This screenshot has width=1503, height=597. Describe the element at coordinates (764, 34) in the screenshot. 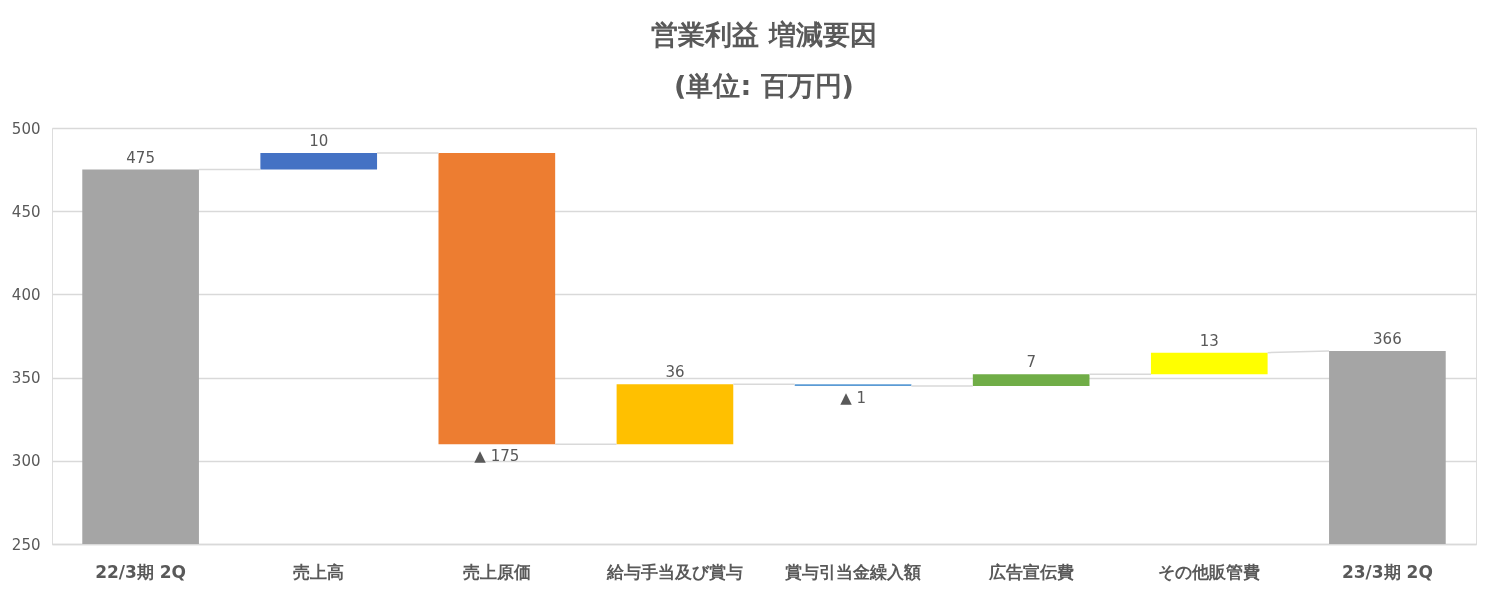

I see `chart-title: 営業利益 増減要因` at that location.